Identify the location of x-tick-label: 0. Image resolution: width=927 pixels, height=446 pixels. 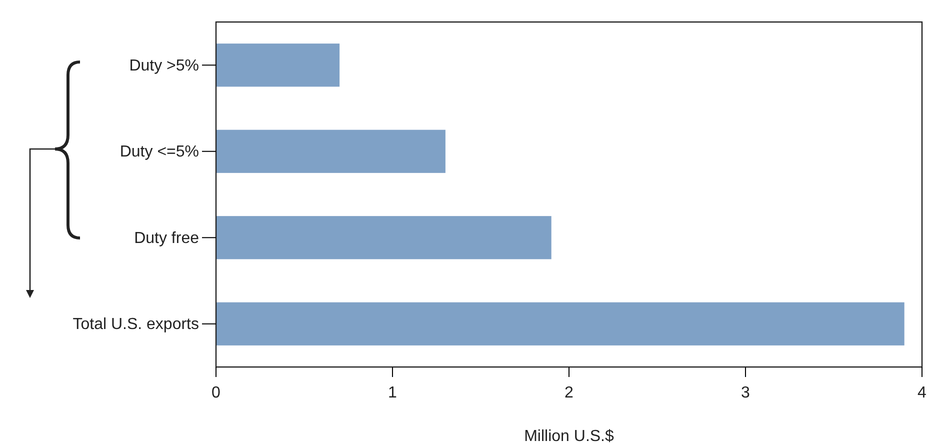
(216, 393).